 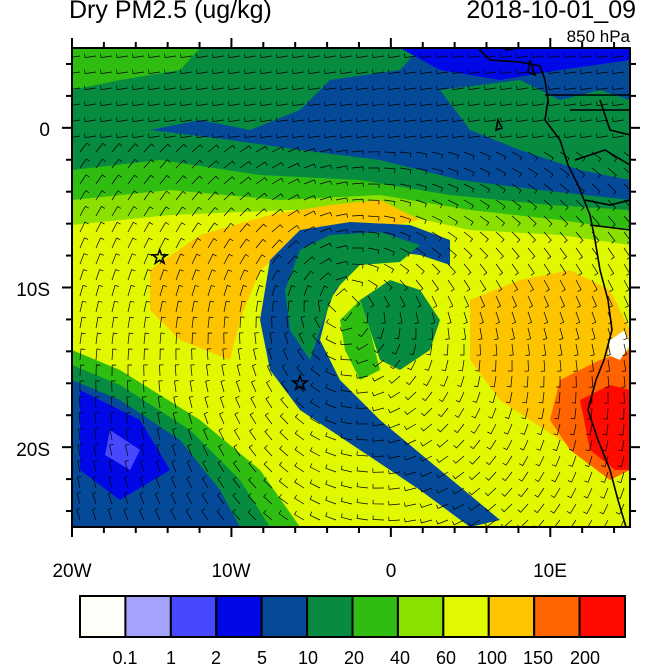 I want to click on colorbar-swatch, so click(x=103, y=616).